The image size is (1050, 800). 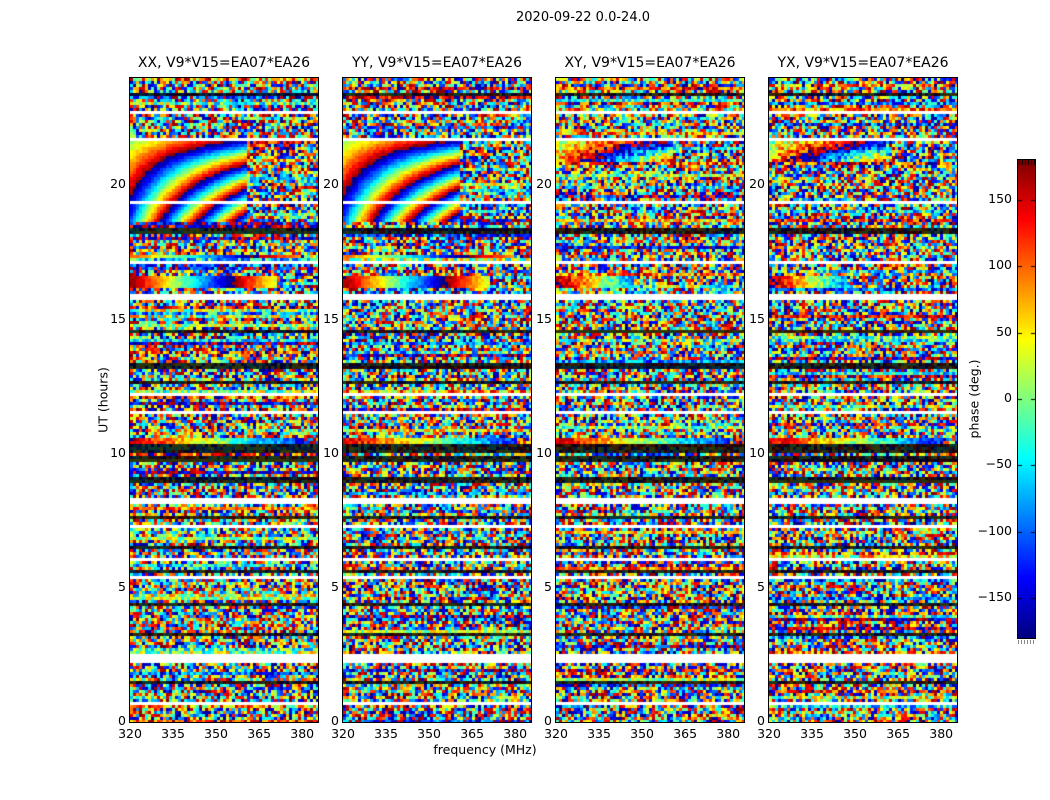 I want to click on heatmap-canvas-yy, so click(x=437, y=400).